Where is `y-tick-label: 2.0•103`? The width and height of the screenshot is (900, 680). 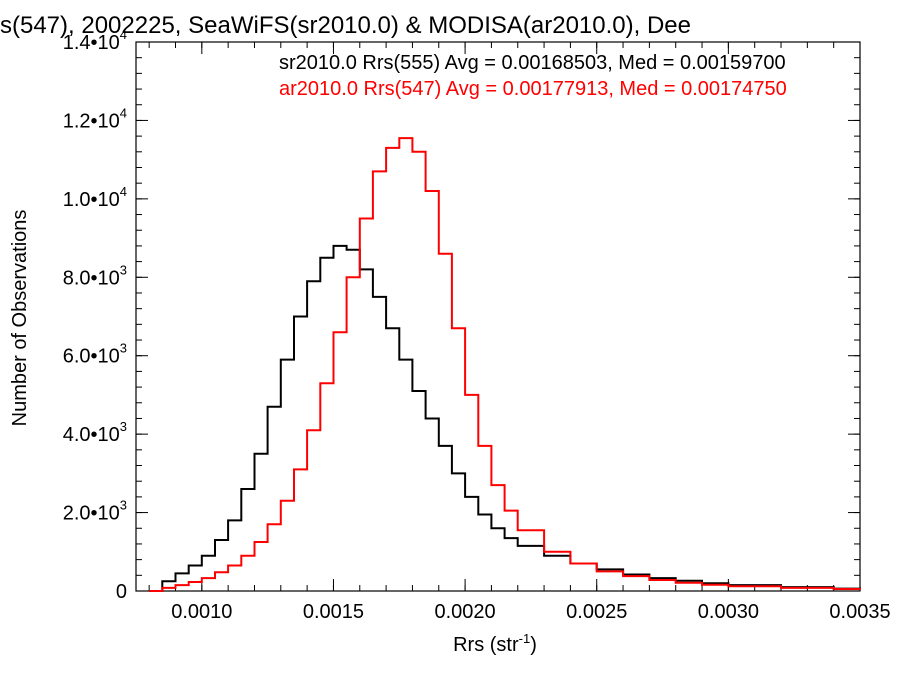 y-tick-label: 2.0•103 is located at coordinates (95, 511).